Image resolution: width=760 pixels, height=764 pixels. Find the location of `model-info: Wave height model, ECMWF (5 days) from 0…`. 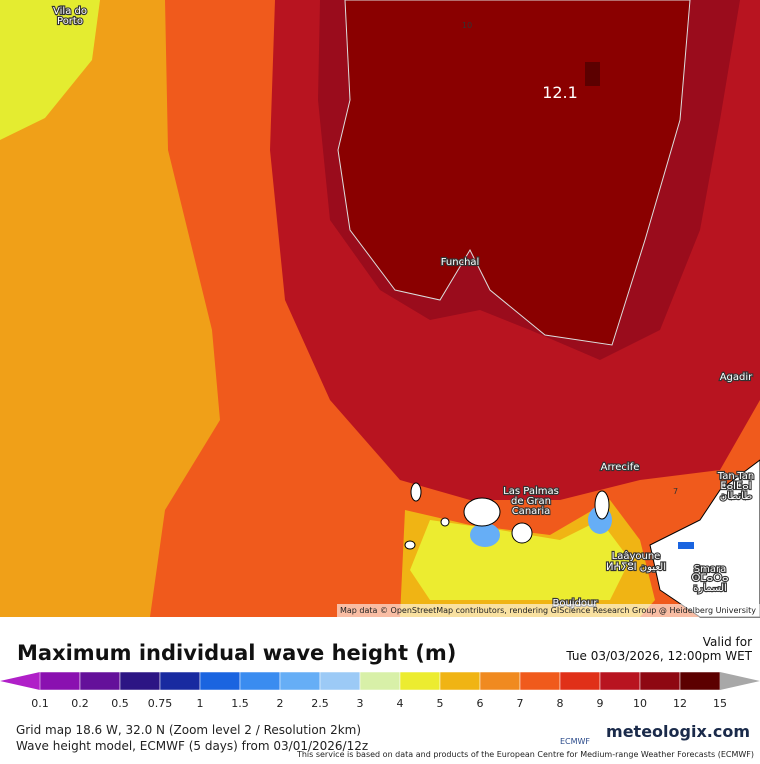

model-info: Wave height model, ECMWF (5 days) from 0… is located at coordinates (192, 746).